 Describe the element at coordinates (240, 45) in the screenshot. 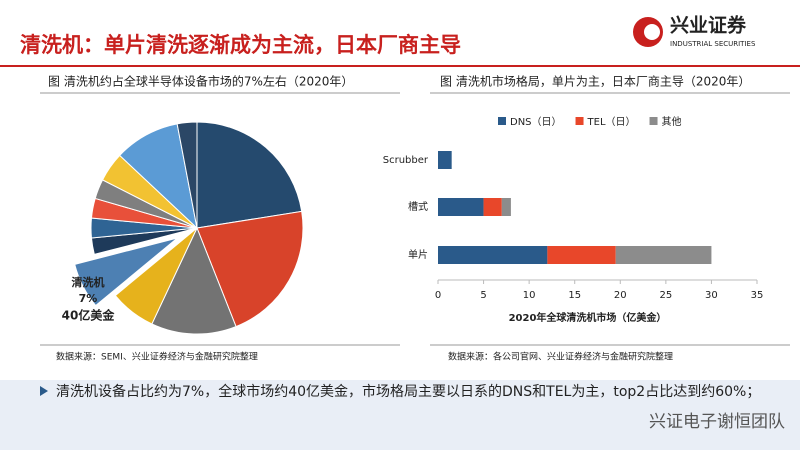

I see `slide-title: 清洗机：单片清洗逐渐成为主流，日本厂商主导` at that location.